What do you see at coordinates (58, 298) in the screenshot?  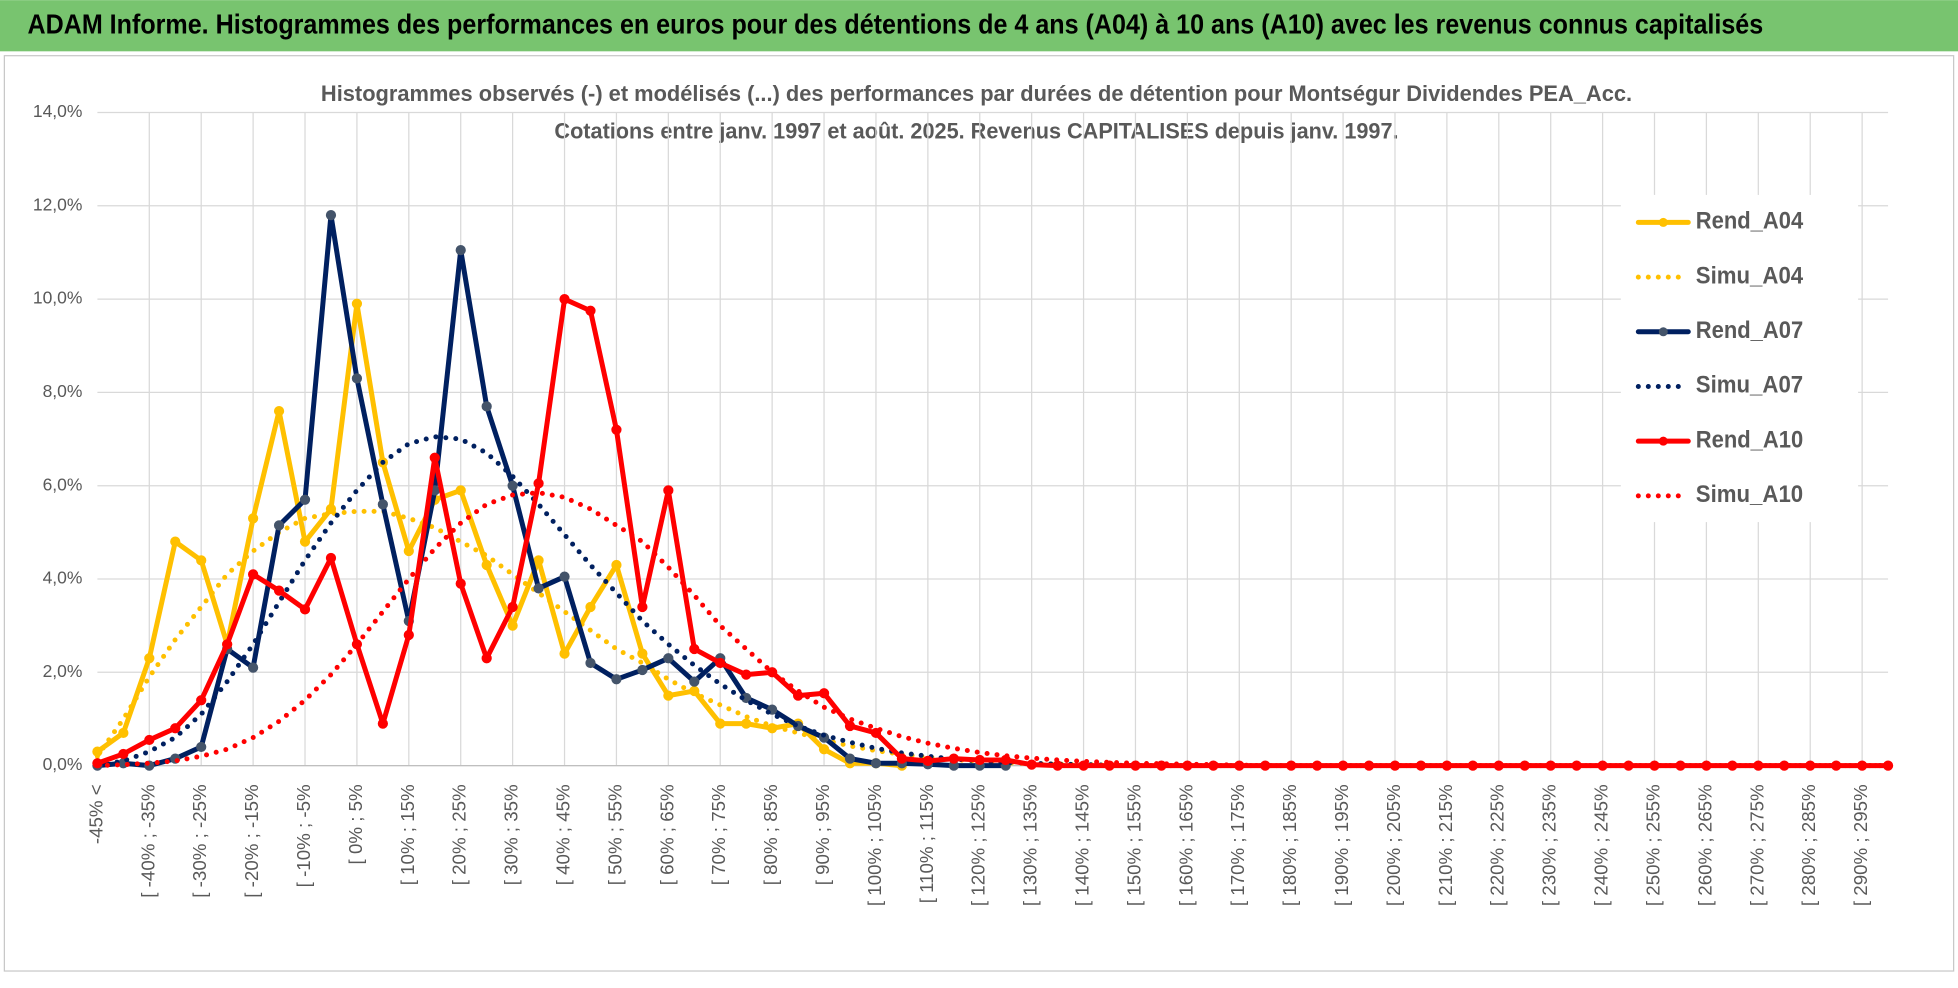 I see `y-tick-label: 10,0%` at bounding box center [58, 298].